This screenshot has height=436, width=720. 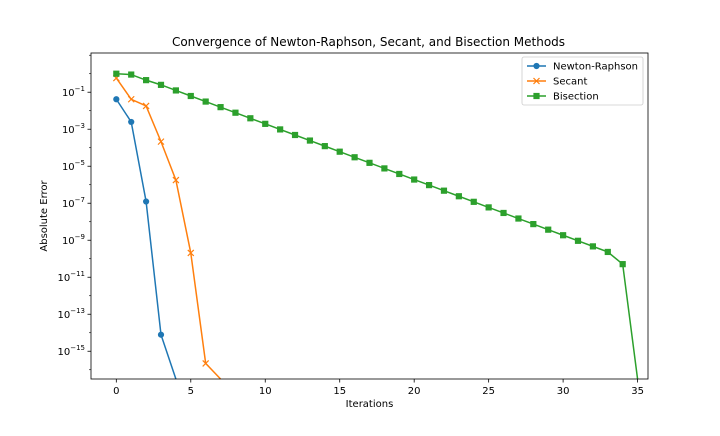 What do you see at coordinates (637, 391) in the screenshot?
I see `x-tick-label: 35` at bounding box center [637, 391].